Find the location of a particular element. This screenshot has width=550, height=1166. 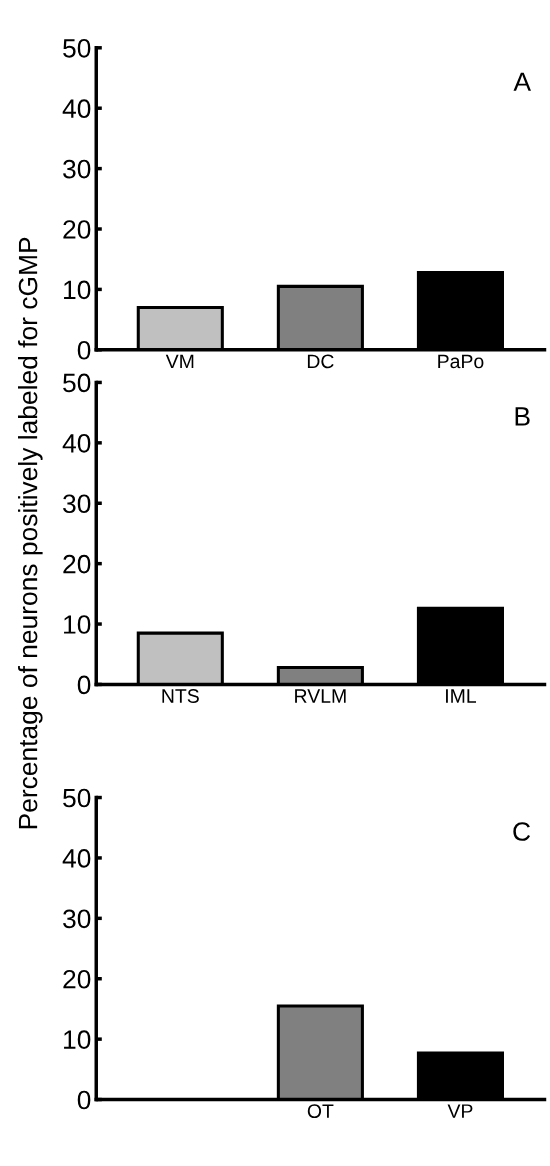

x-tick-label: NTS is located at coordinates (180, 696).